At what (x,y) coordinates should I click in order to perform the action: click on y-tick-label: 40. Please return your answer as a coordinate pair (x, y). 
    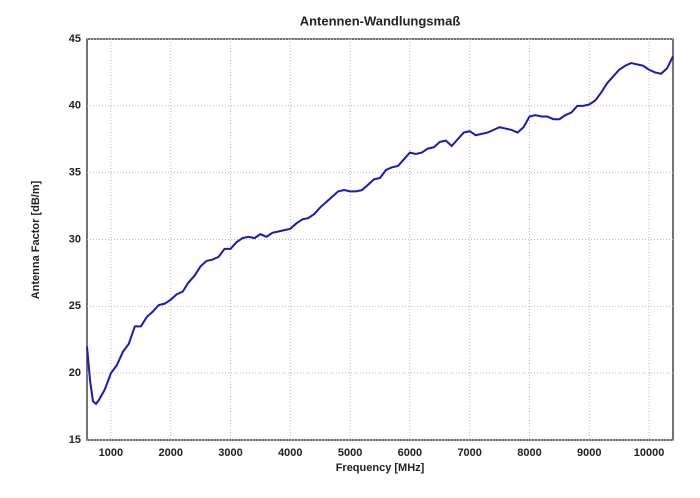
    Looking at the image, I should click on (75, 106).